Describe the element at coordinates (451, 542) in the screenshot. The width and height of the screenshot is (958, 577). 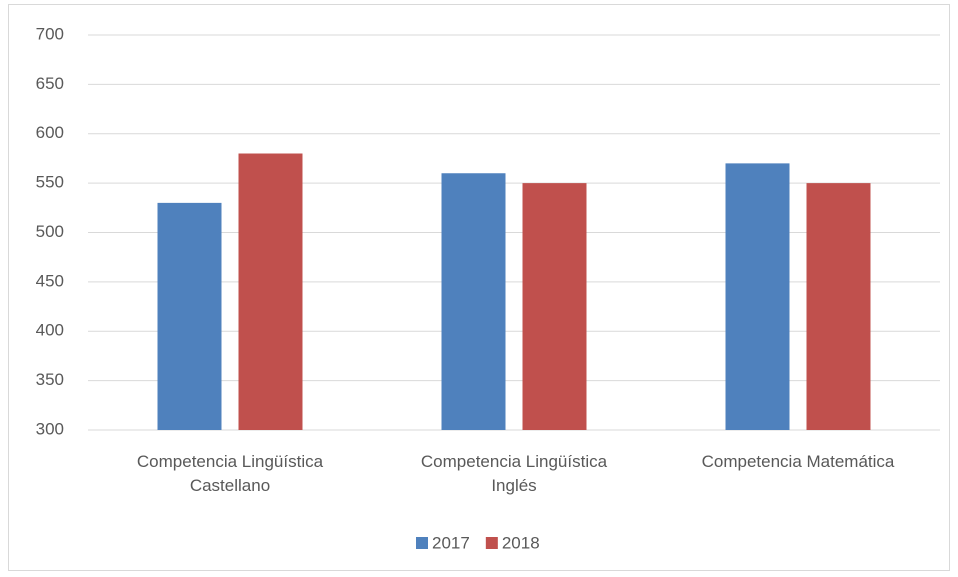
I see `legend-label: 2017` at that location.